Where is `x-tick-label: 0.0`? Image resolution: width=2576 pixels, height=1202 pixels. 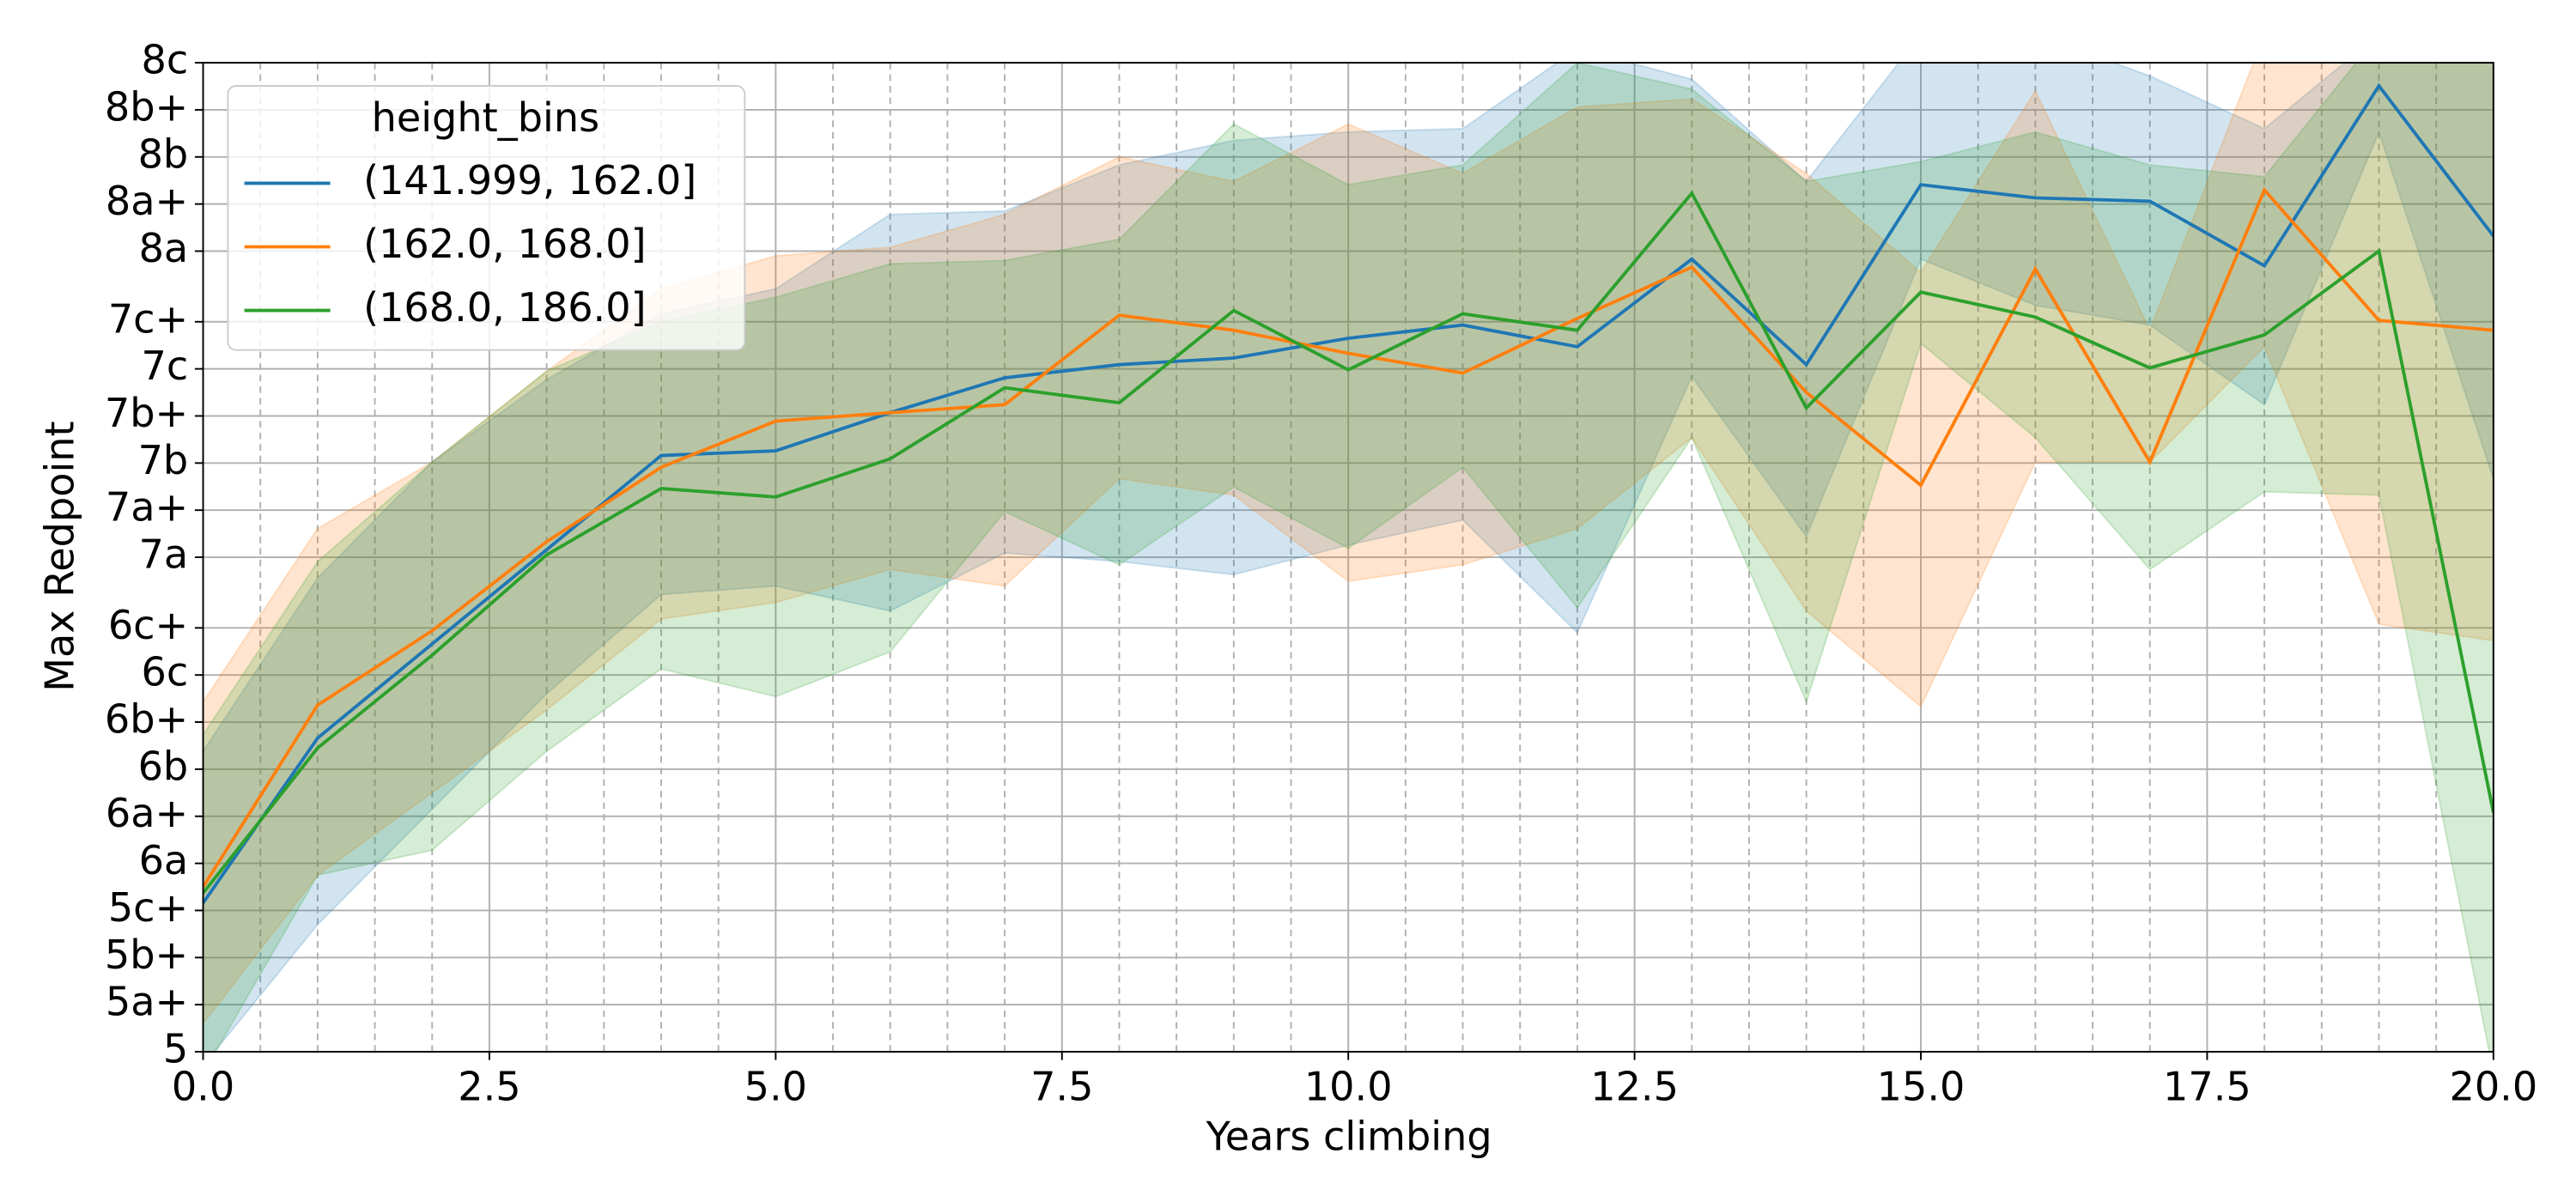
x-tick-label: 0.0 is located at coordinates (203, 1087).